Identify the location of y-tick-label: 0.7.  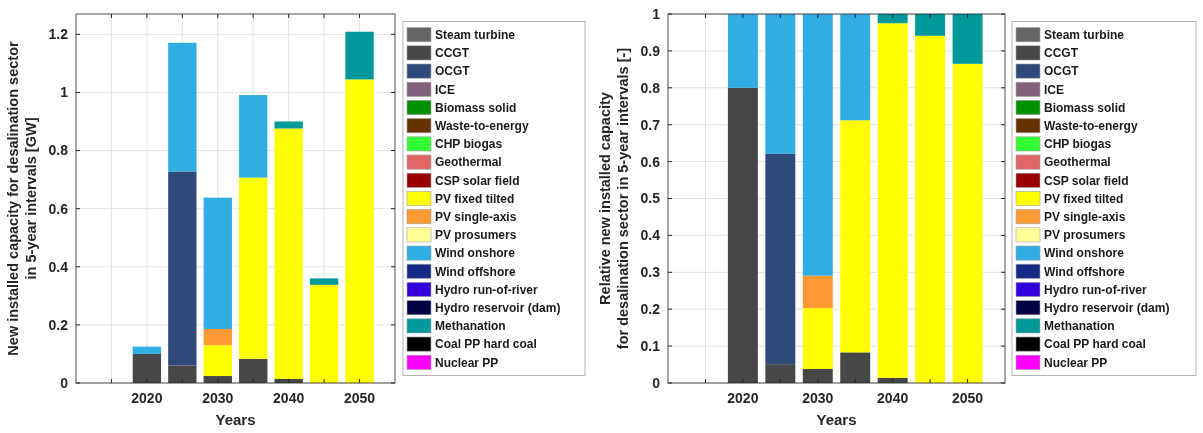
(650, 124).